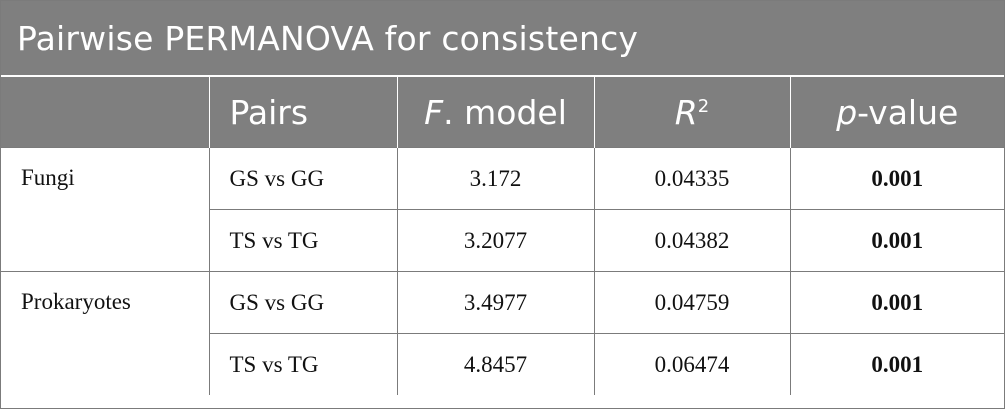 The image size is (1005, 409). I want to click on header-pairs: Pairs, so click(302, 112).